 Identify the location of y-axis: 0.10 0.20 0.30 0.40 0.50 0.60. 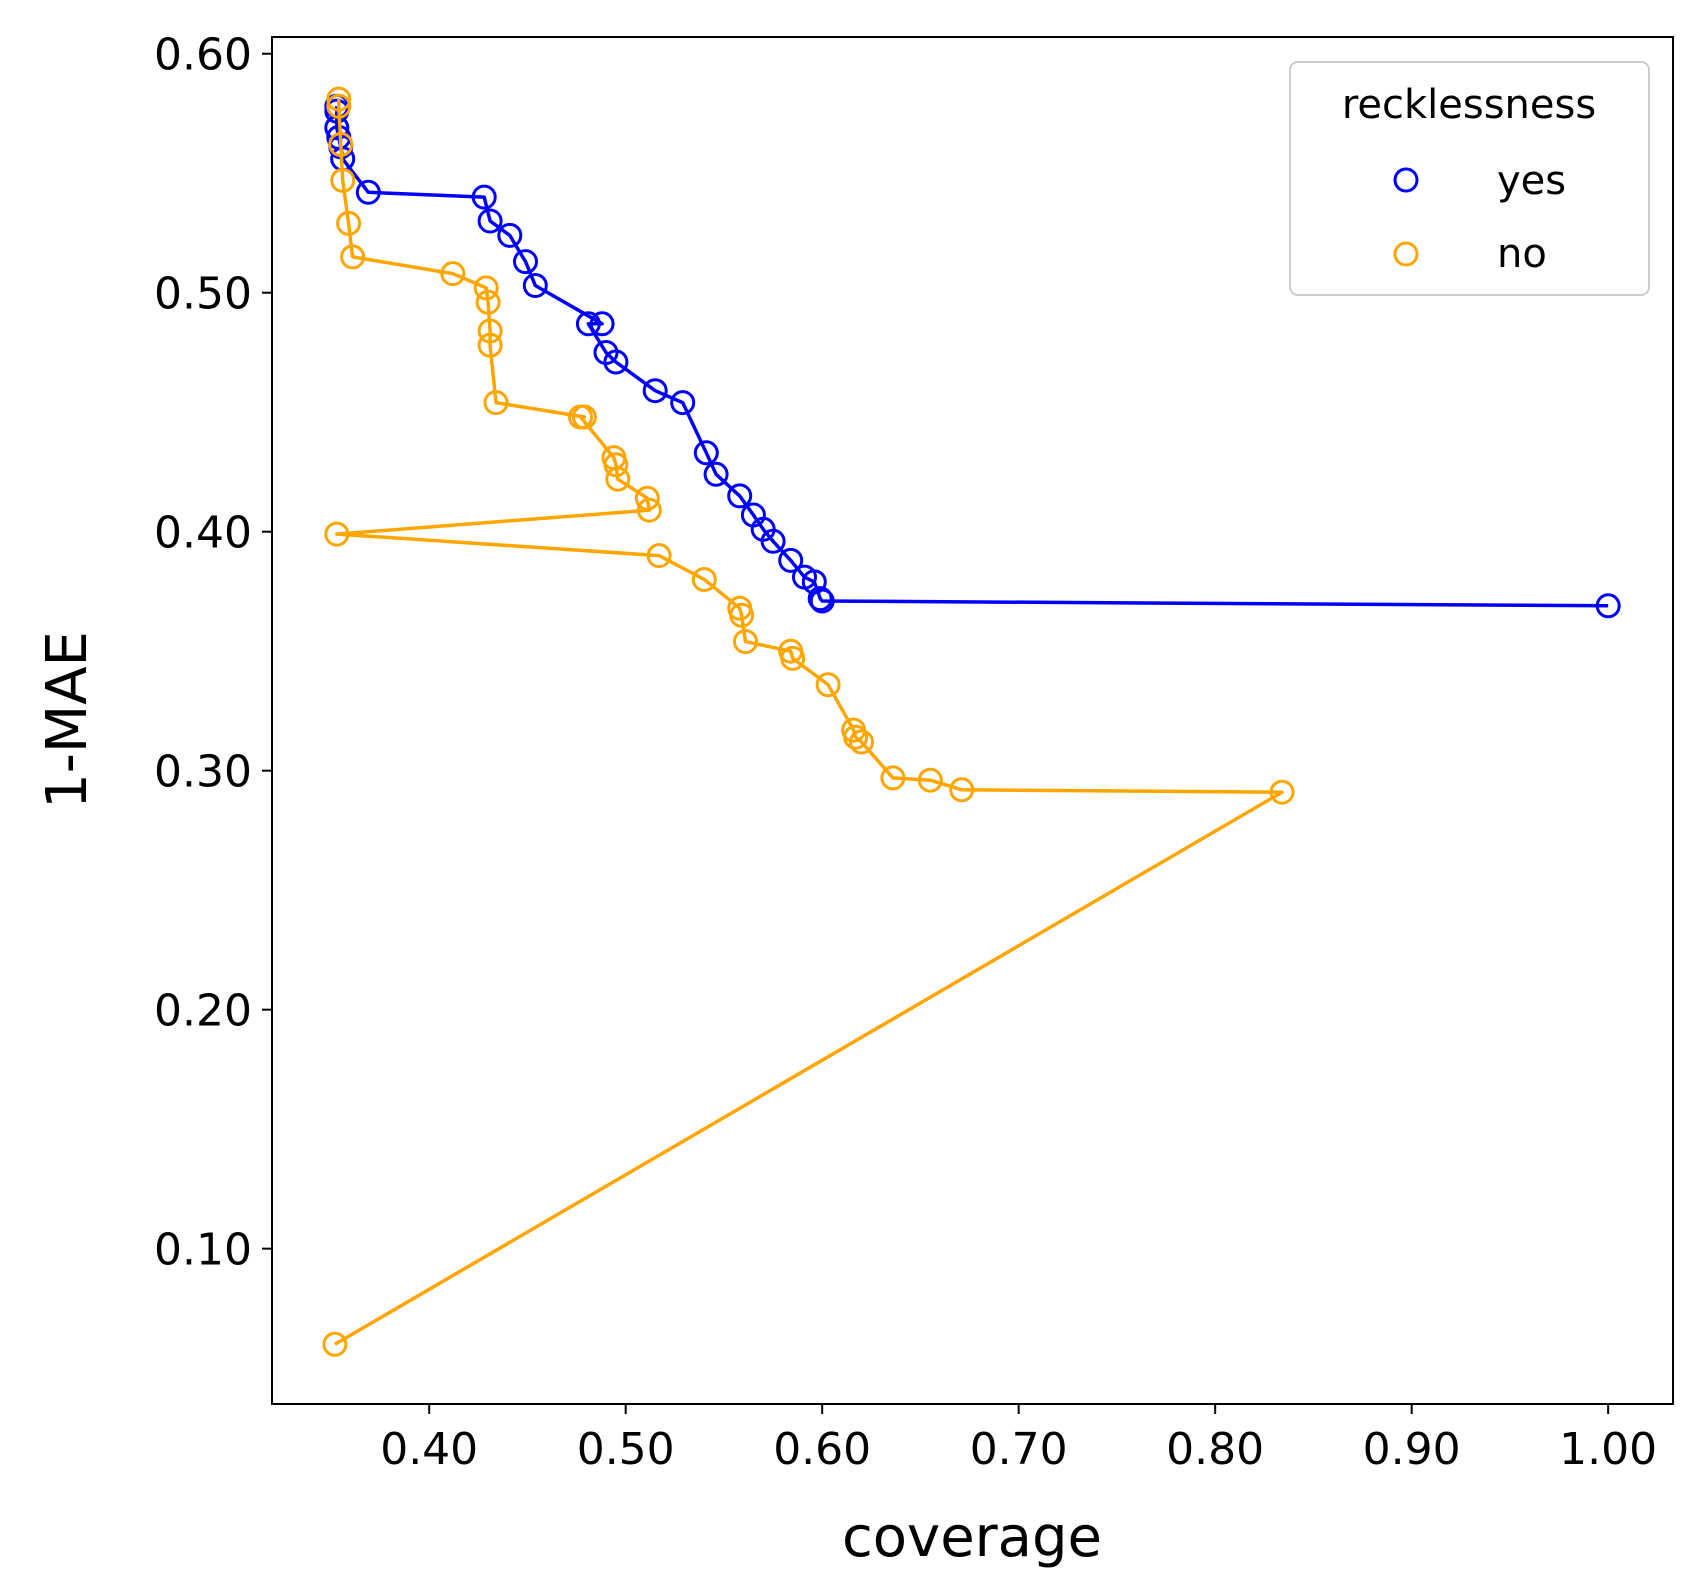
(213, 653).